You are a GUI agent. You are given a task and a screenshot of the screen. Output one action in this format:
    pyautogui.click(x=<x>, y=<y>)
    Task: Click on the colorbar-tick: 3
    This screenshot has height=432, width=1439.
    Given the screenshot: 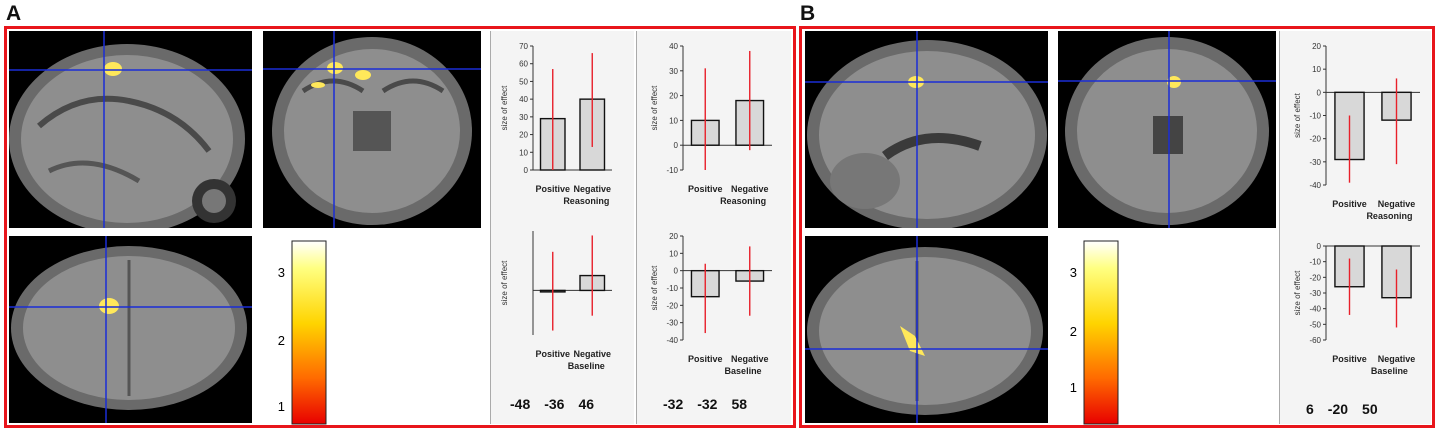 What is the action you would take?
    pyautogui.click(x=281, y=272)
    